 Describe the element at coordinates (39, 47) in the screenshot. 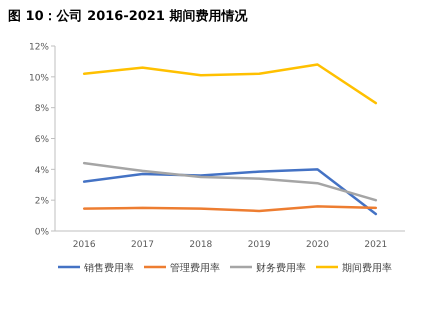

I see `y-tick-label: 12%` at that location.